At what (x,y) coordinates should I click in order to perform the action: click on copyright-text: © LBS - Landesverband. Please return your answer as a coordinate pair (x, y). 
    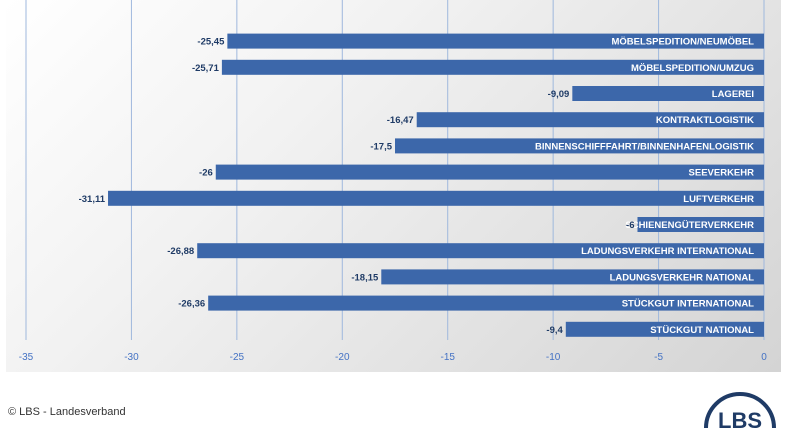
    Looking at the image, I should click on (67, 412).